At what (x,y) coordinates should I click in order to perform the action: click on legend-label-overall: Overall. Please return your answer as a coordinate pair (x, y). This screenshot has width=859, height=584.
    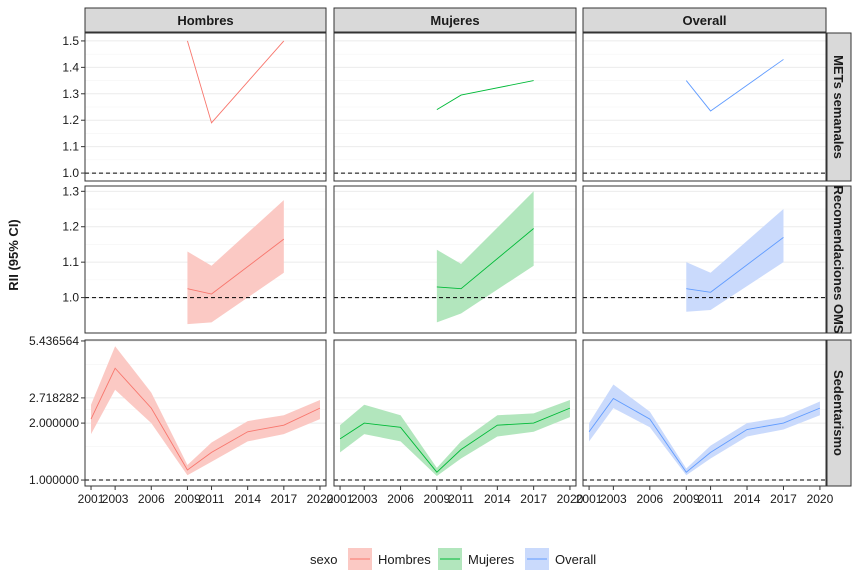
    Looking at the image, I should click on (575, 559).